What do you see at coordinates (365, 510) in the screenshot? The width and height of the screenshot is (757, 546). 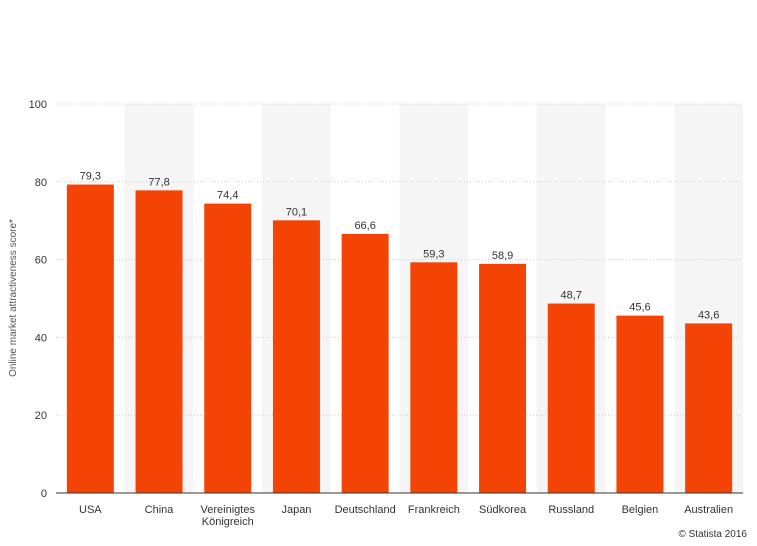 I see `x-category-label: Deutschland` at bounding box center [365, 510].